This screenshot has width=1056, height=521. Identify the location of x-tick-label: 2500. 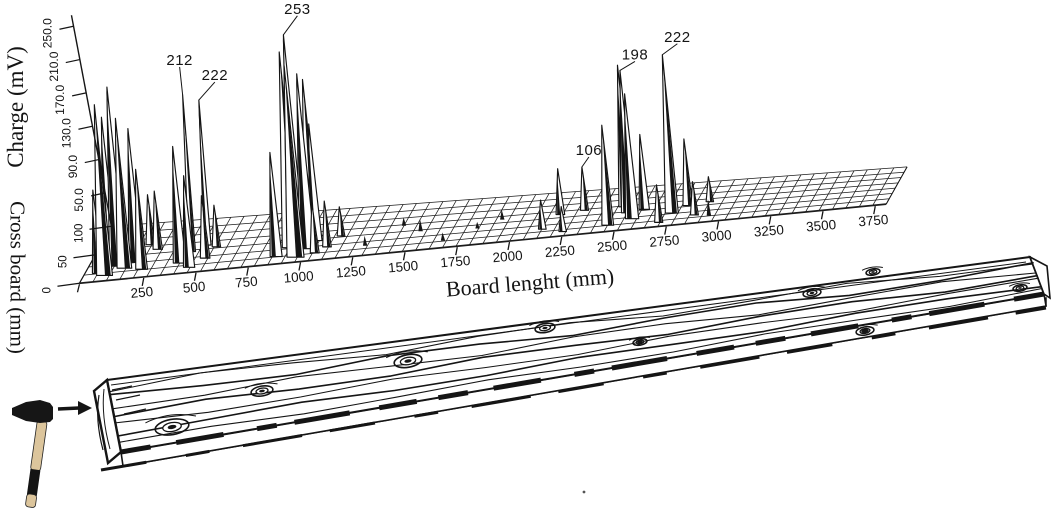
(611, 246).